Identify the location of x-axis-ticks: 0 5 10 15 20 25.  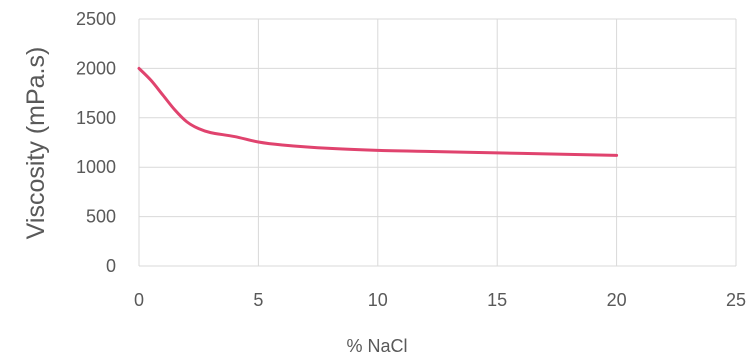
(440, 300).